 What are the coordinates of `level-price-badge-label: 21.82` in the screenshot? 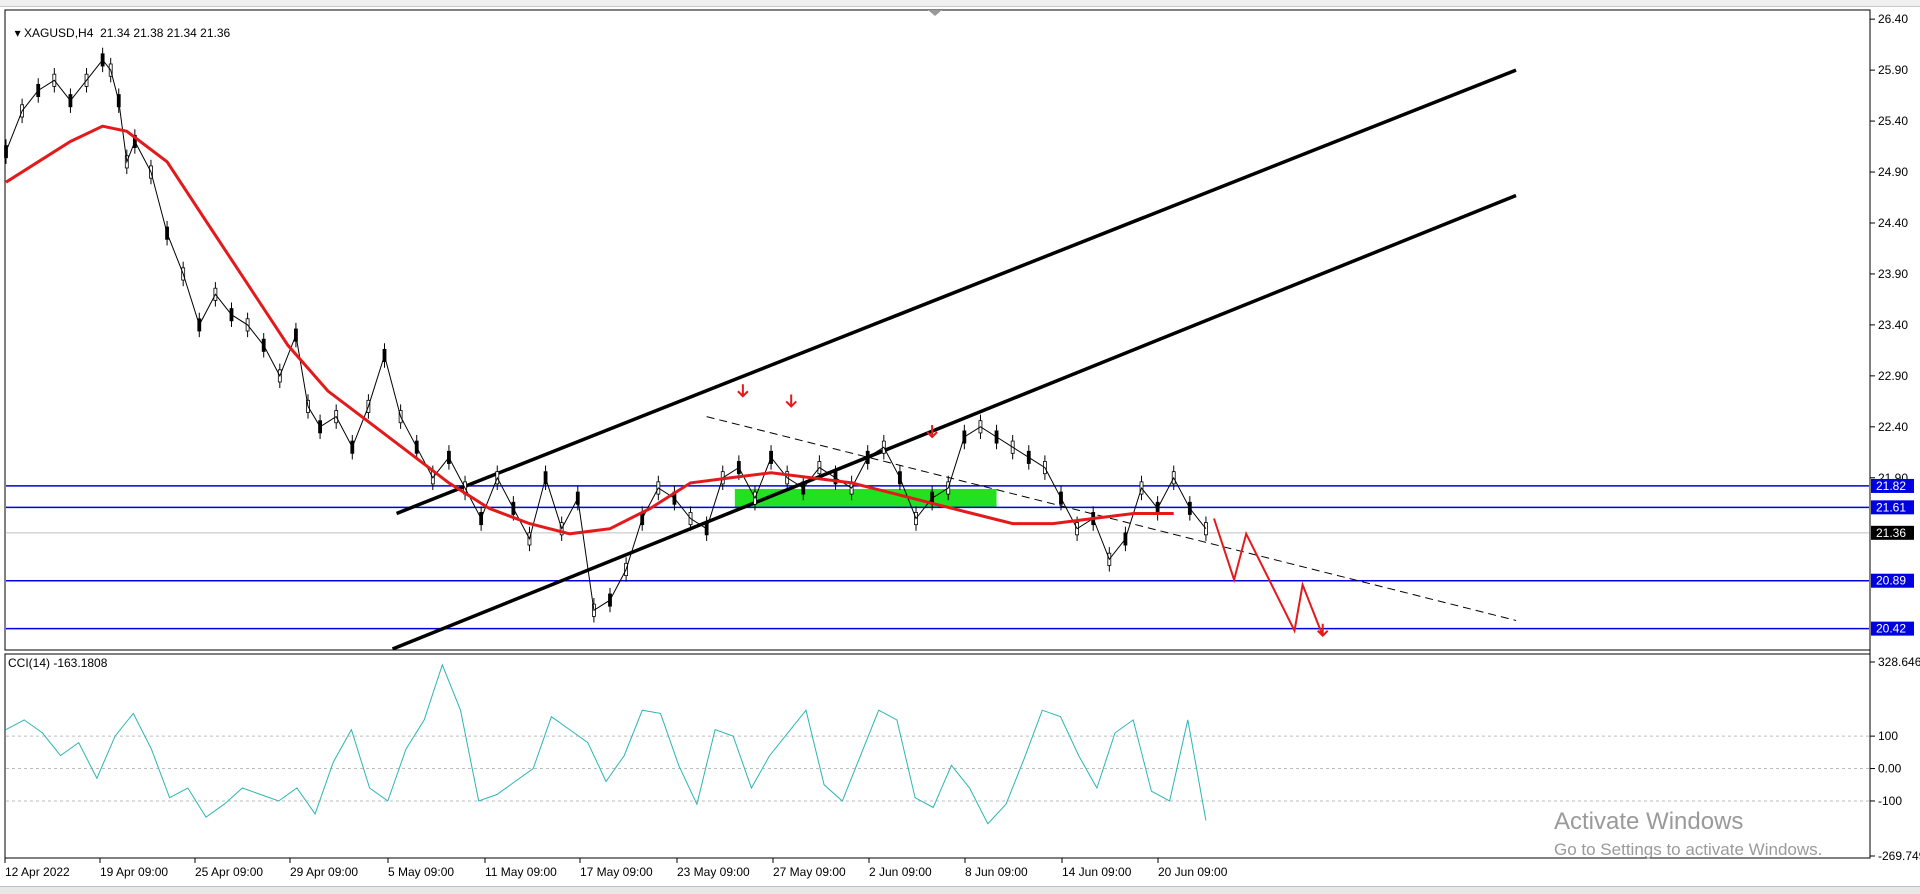 It's located at (1891, 486).